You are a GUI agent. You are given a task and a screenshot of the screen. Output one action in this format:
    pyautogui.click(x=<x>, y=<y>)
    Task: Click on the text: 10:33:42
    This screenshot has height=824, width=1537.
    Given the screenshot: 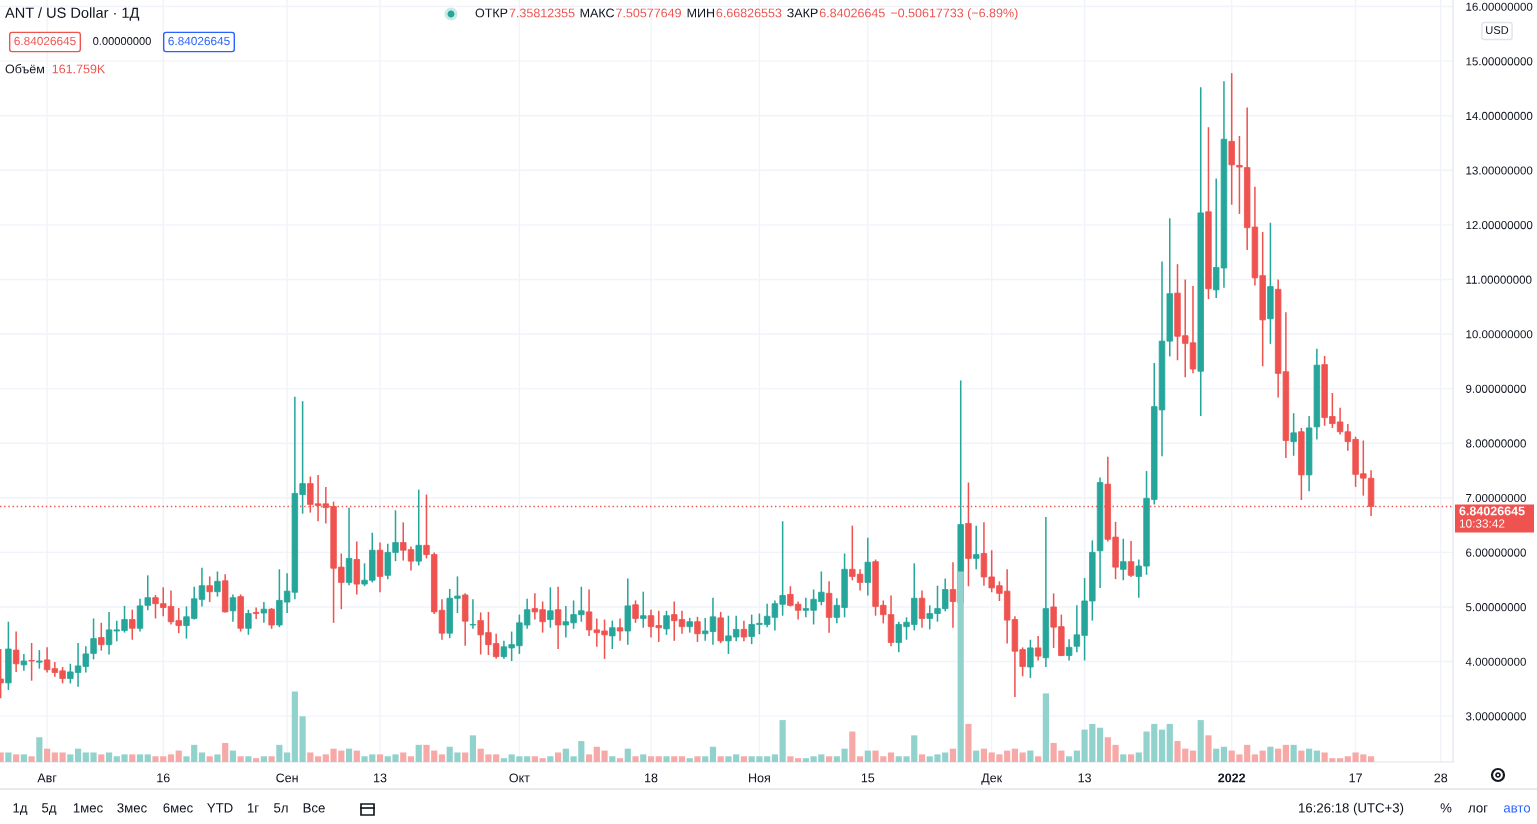 What is the action you would take?
    pyautogui.click(x=1482, y=523)
    